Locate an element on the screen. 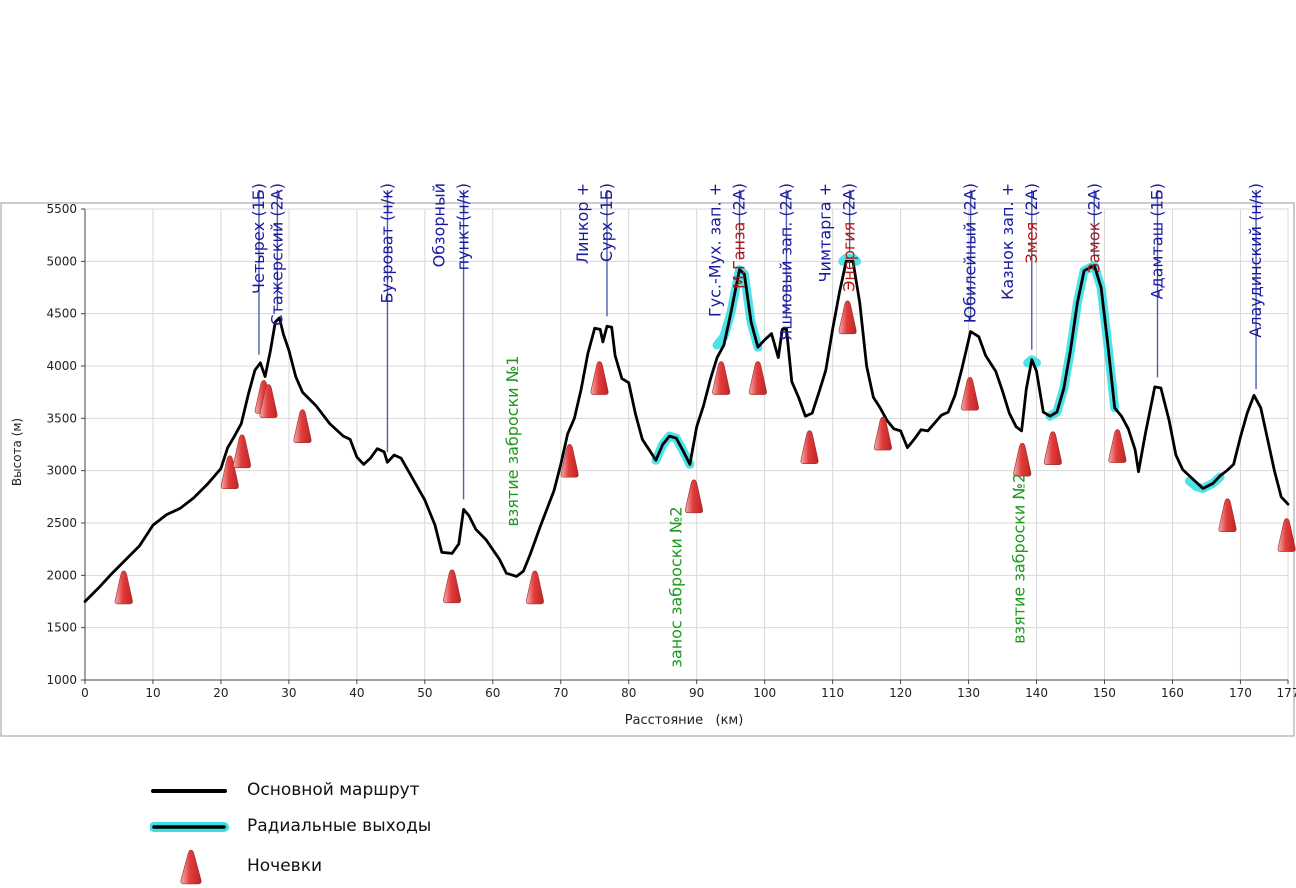 The width and height of the screenshot is (1296, 888). pass-label: Бузроват (н/к) is located at coordinates (386, 243).